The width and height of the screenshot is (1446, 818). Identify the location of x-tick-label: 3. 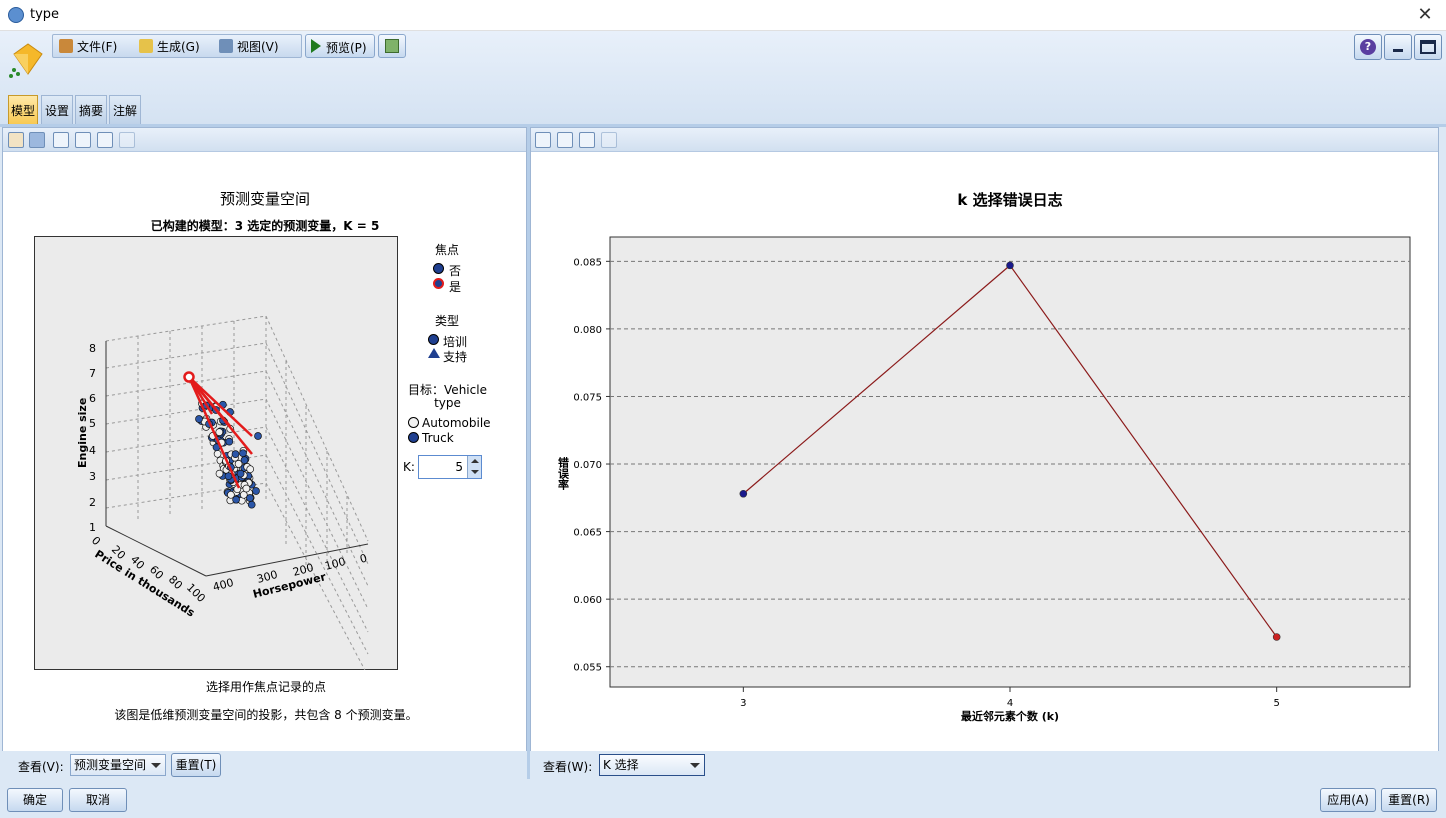
(743, 703).